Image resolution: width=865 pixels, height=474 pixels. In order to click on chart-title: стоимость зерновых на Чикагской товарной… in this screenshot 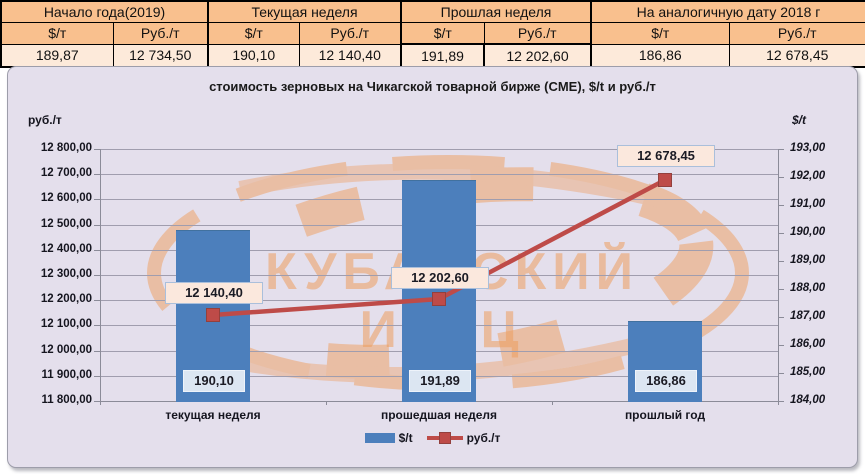, I will do `click(432, 86)`.